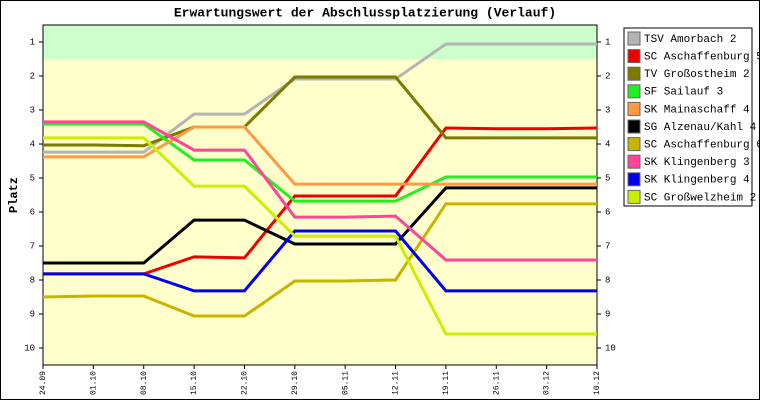 This screenshot has height=400, width=760. Describe the element at coordinates (597, 383) in the screenshot. I see `x-tick-label: 10.12` at that location.